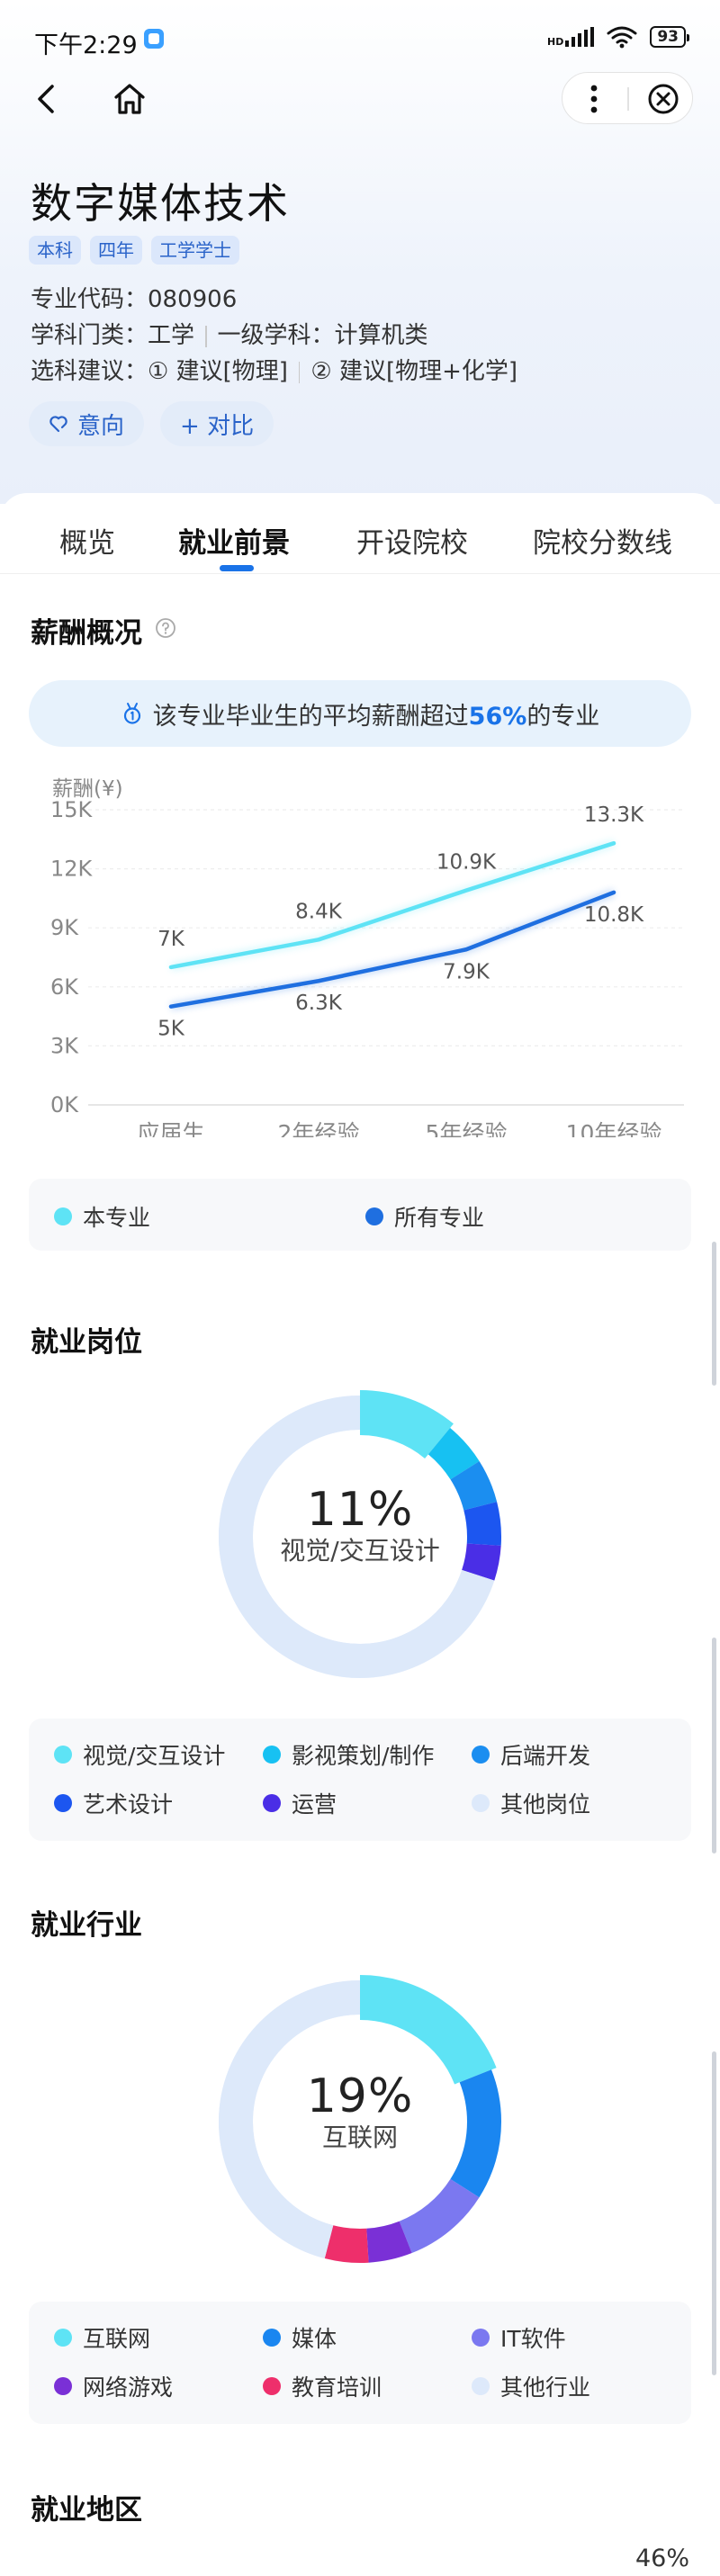 The image size is (720, 2576). I want to click on data-label: 8.4K, so click(319, 912).